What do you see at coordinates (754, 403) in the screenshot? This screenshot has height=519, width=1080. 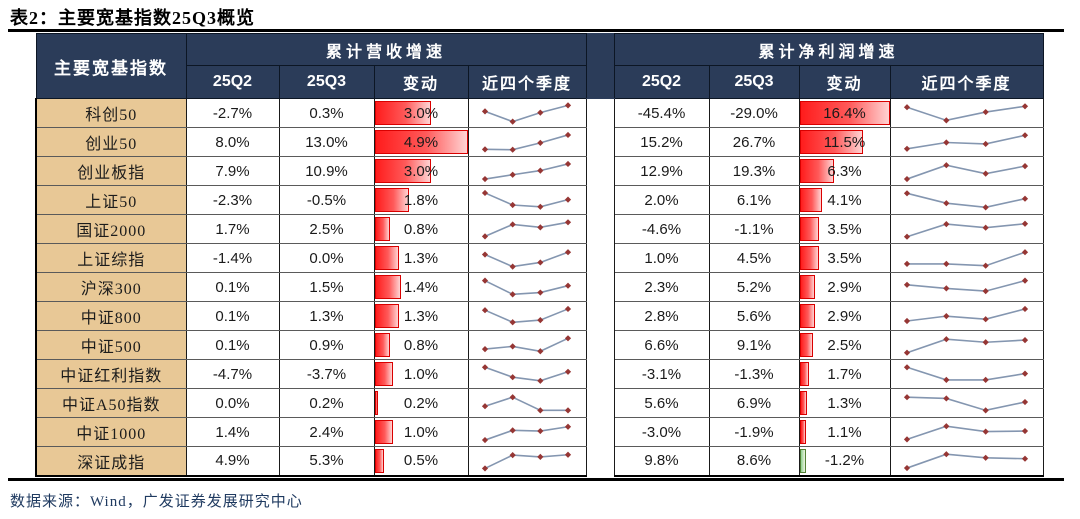 I see `profit-25q3-value: 6.9%` at bounding box center [754, 403].